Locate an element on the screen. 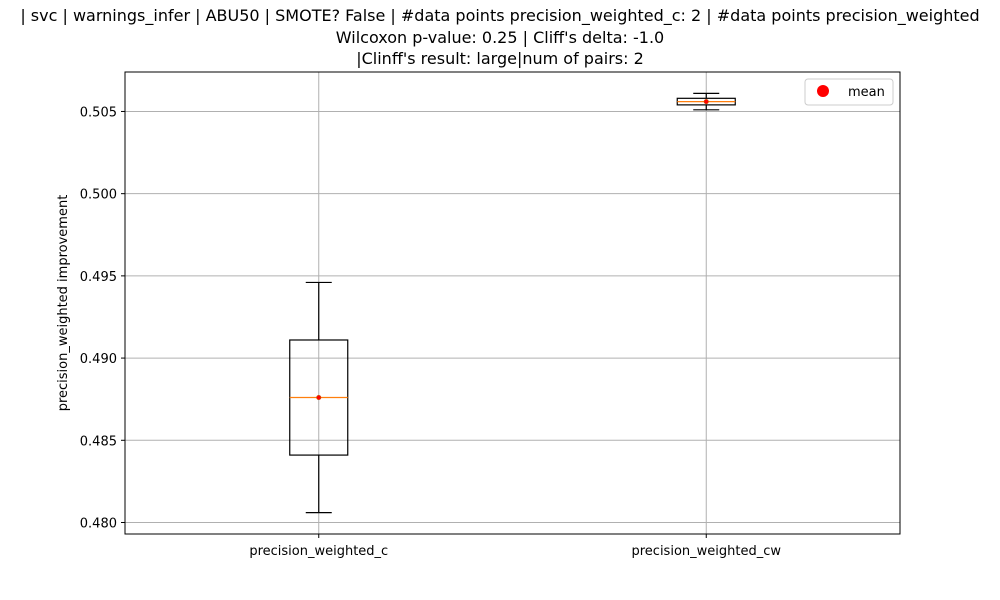  y-tick-label: 0.480 is located at coordinates (98, 523).